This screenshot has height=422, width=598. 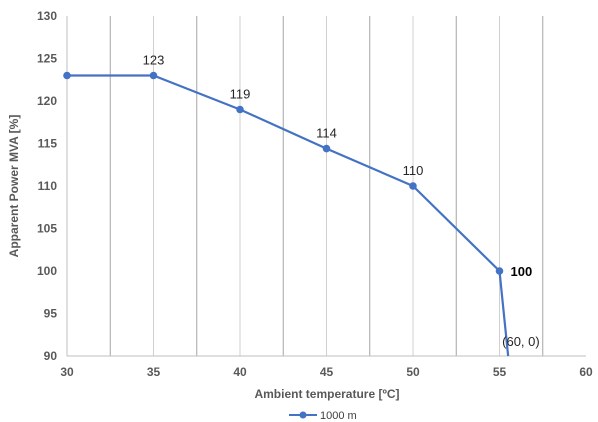 I want to click on y-tick-label: 125, so click(x=47, y=59).